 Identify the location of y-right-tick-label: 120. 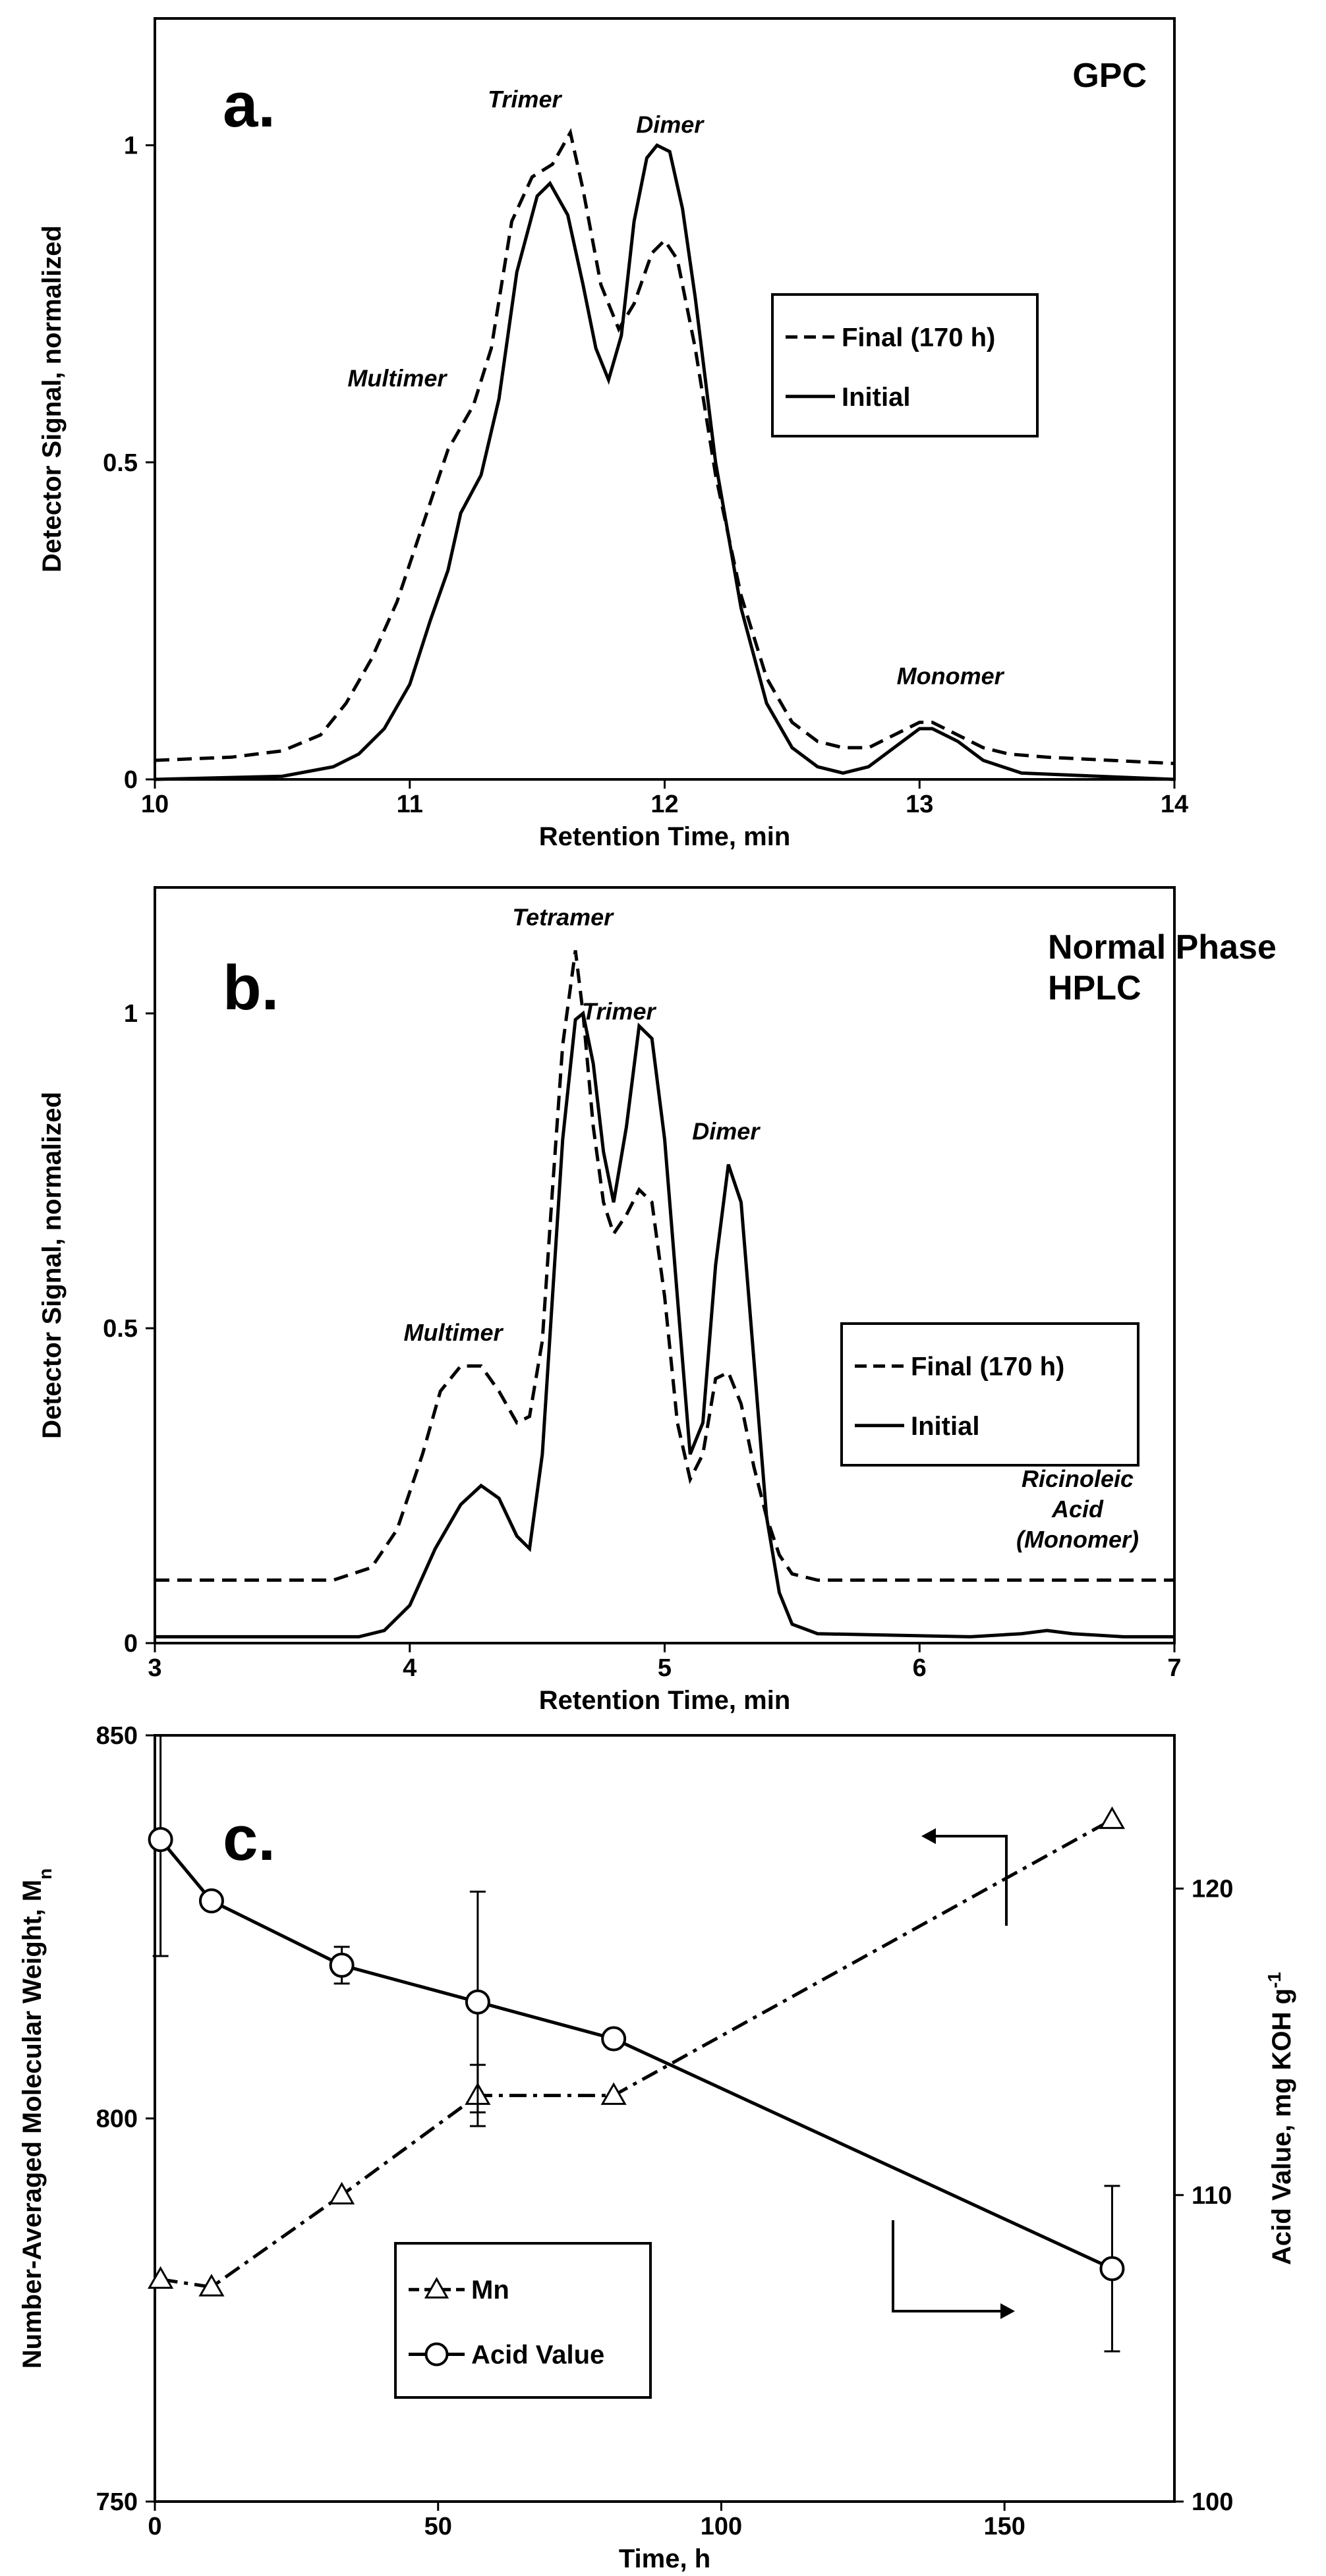
(1212, 1889).